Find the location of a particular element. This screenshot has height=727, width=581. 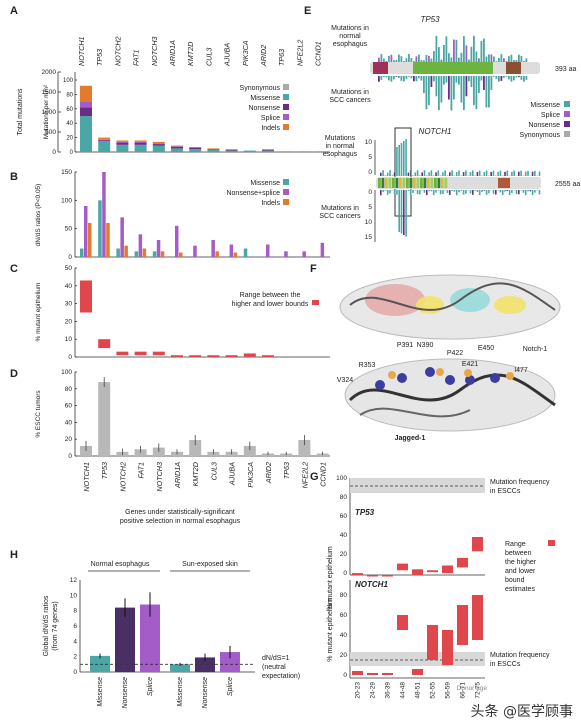

gene-title-notch1: NOTCH1 is located at coordinates (435, 131).